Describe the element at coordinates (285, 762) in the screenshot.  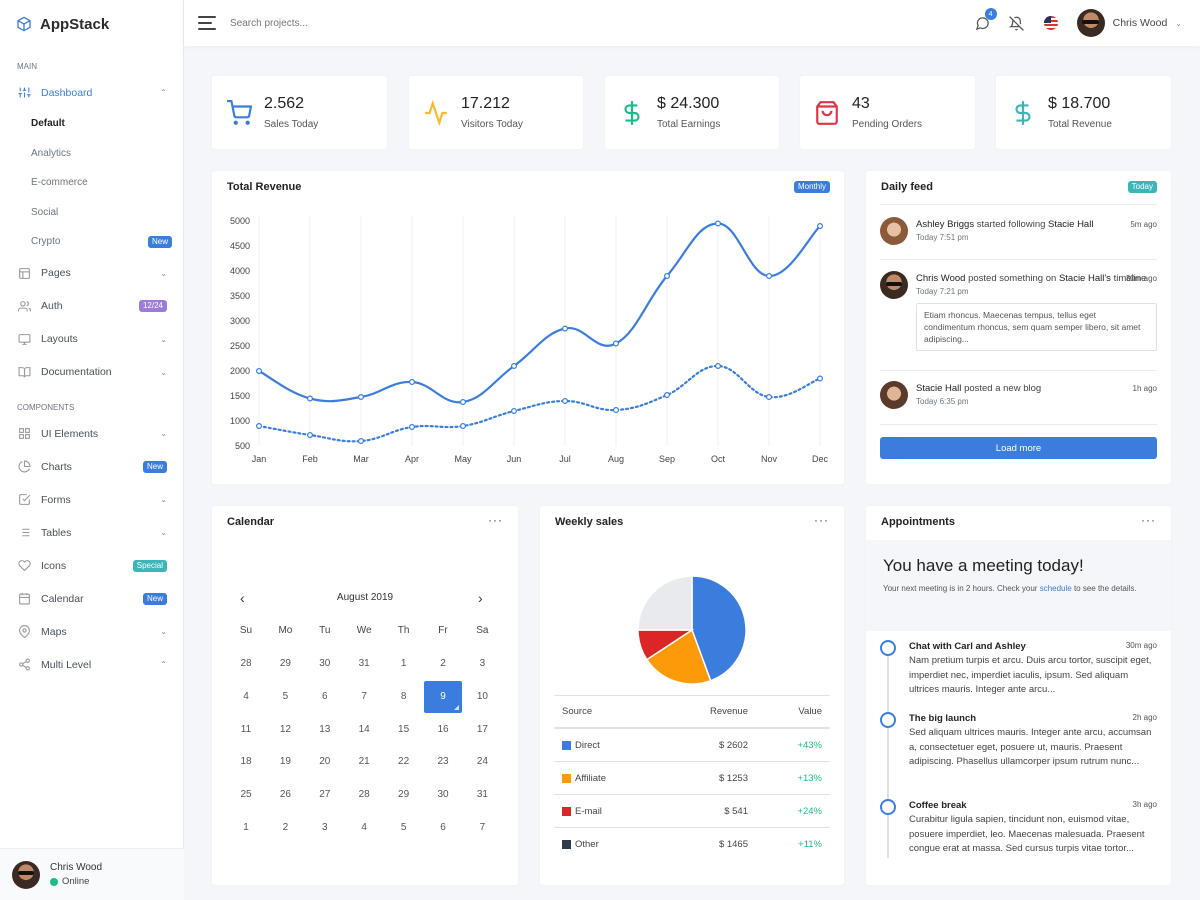
I see `calendar-day: 19` at that location.